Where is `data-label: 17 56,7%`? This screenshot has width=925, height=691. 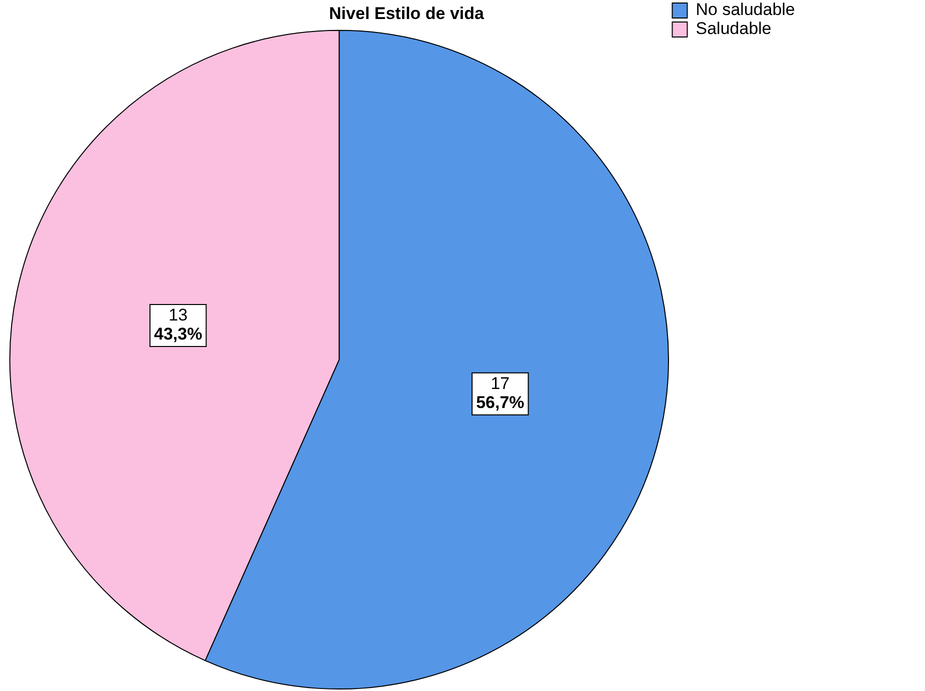 data-label: 17 56,7% is located at coordinates (500, 393).